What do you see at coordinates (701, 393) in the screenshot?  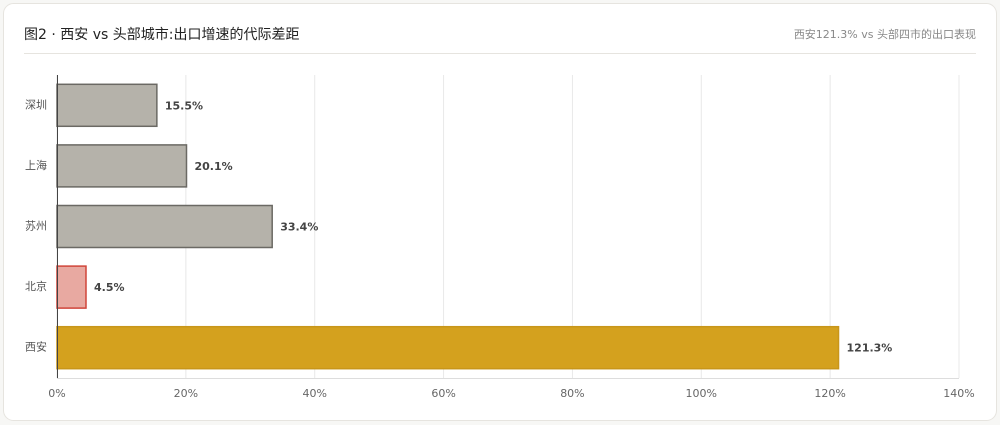 I see `x-tick-label: 100%` at bounding box center [701, 393].